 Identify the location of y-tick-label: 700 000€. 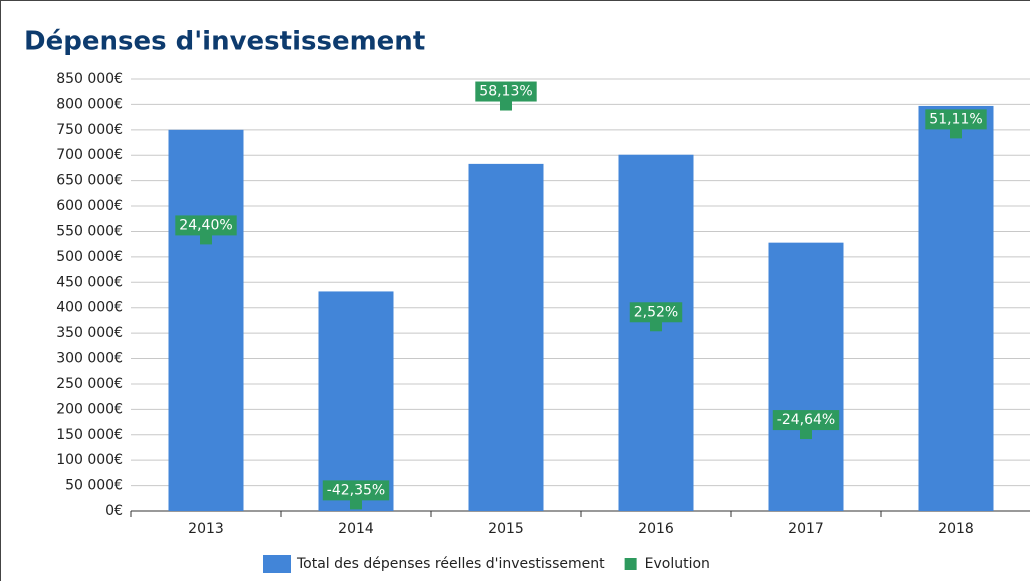
(89, 155).